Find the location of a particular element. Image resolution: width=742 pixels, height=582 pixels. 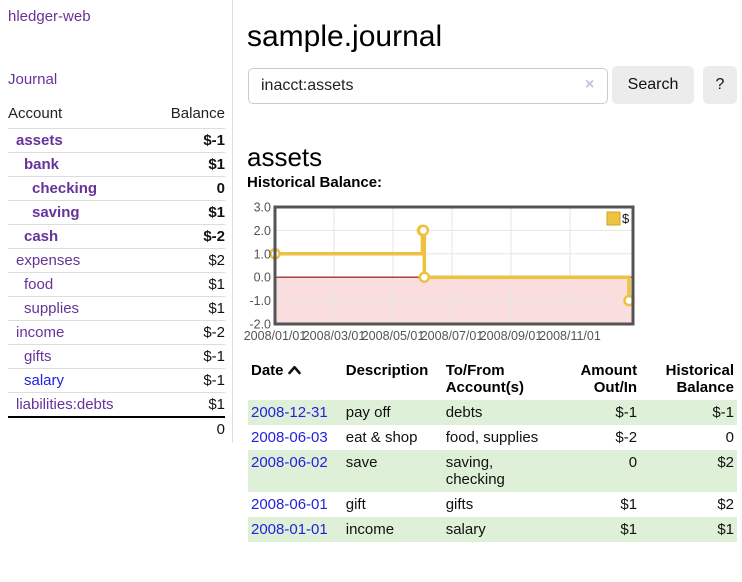

transaction-date-link: 2008-06-03 is located at coordinates (289, 437).